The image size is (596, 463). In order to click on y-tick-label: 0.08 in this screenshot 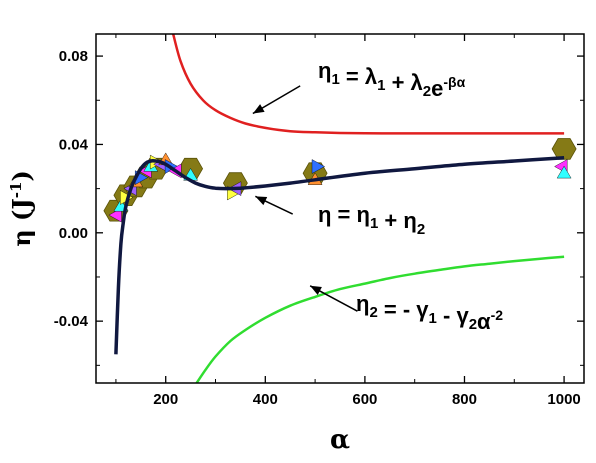, I will do `click(73, 56)`.